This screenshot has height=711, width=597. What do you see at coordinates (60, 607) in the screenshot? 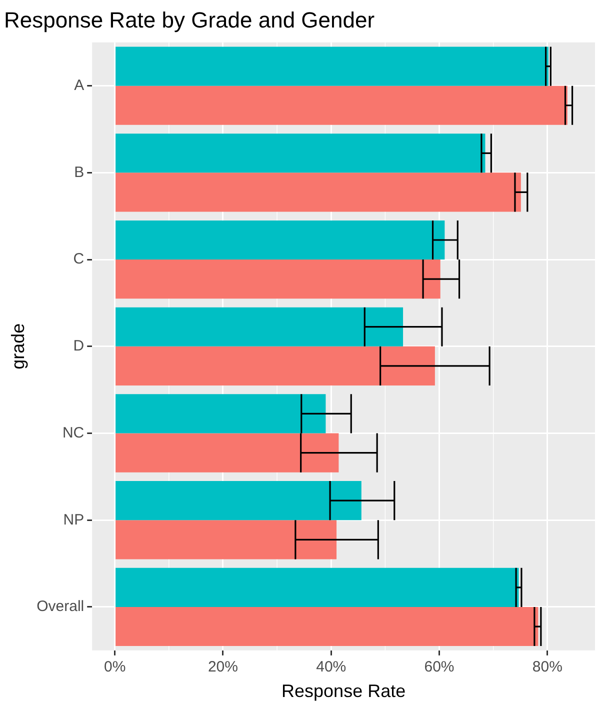
I see `y-tick-label: Overall` at bounding box center [60, 607].